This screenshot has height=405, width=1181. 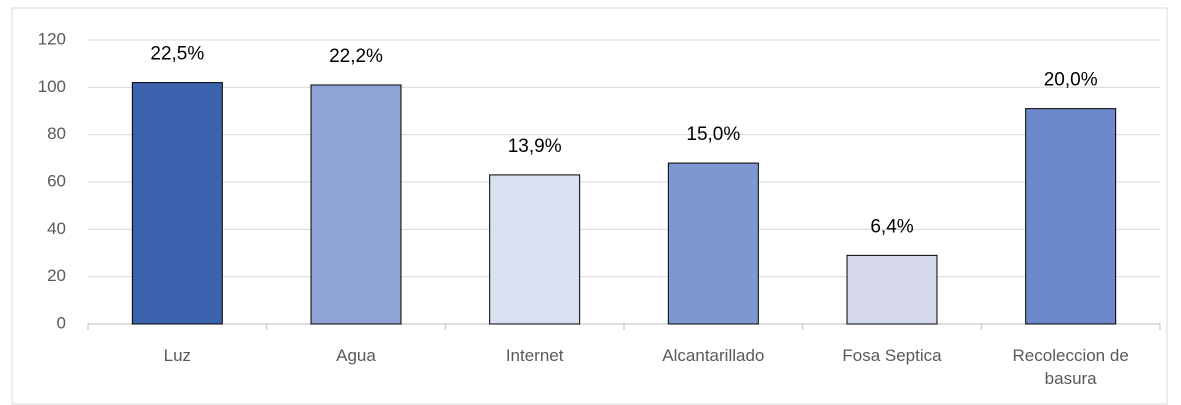 What do you see at coordinates (56, 275) in the screenshot?
I see `y-tick-label: 20` at bounding box center [56, 275].